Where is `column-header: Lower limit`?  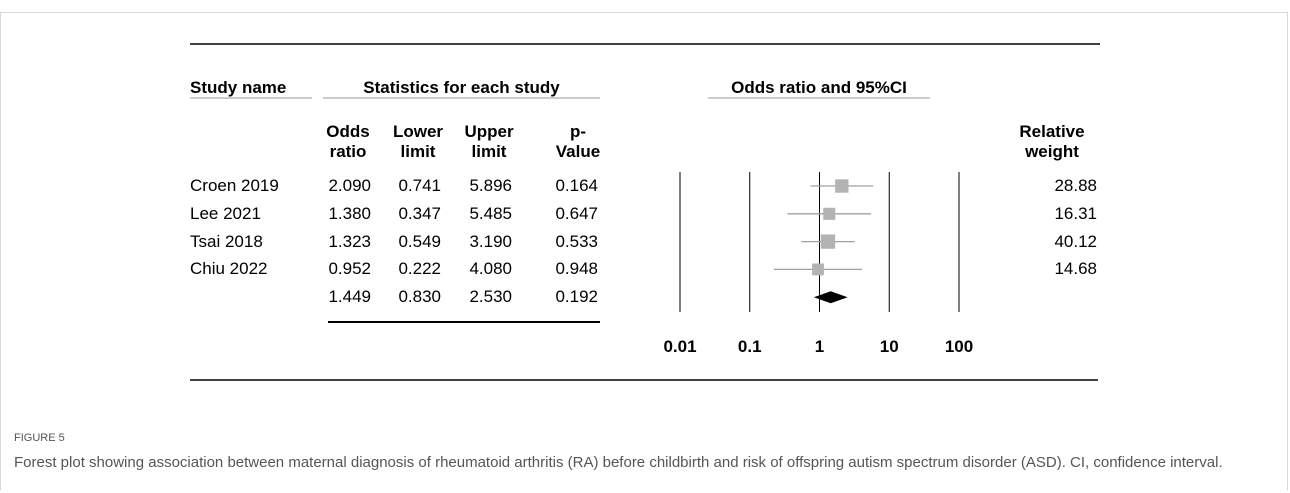 column-header: Lower limit is located at coordinates (418, 141).